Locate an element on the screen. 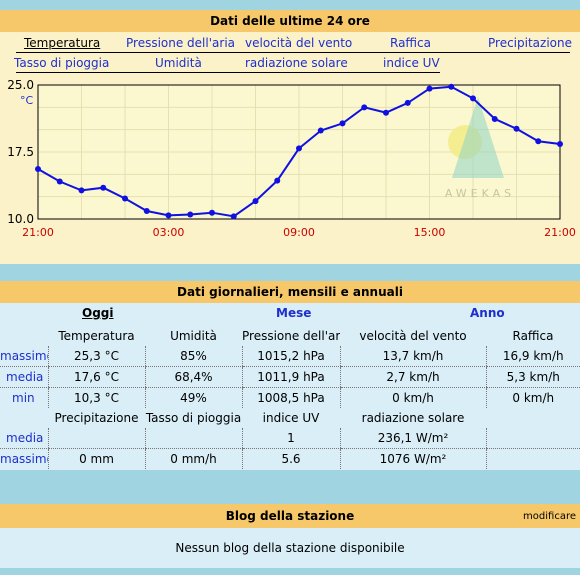  cell: 5,3 km/h is located at coordinates (532, 377).